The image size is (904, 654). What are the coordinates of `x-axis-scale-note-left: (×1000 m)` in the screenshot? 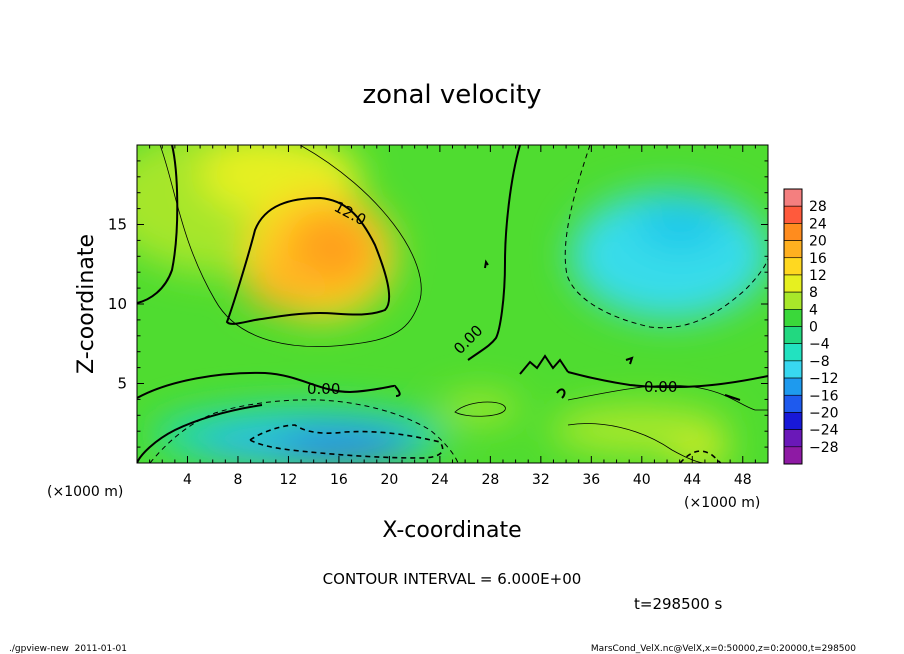 It's located at (85, 492).